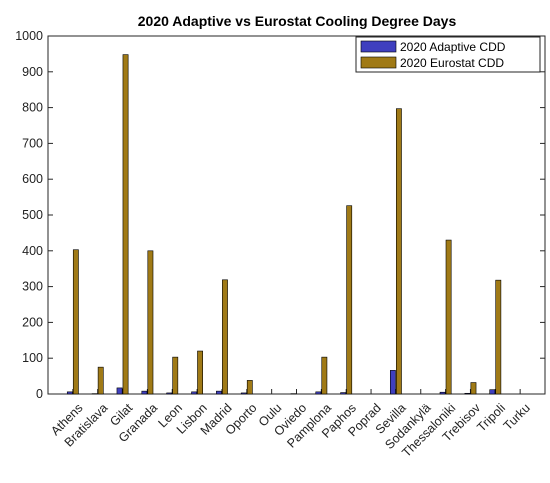  What do you see at coordinates (243, 393) in the screenshot?
I see `bar-adaptive-oporto` at bounding box center [243, 393].